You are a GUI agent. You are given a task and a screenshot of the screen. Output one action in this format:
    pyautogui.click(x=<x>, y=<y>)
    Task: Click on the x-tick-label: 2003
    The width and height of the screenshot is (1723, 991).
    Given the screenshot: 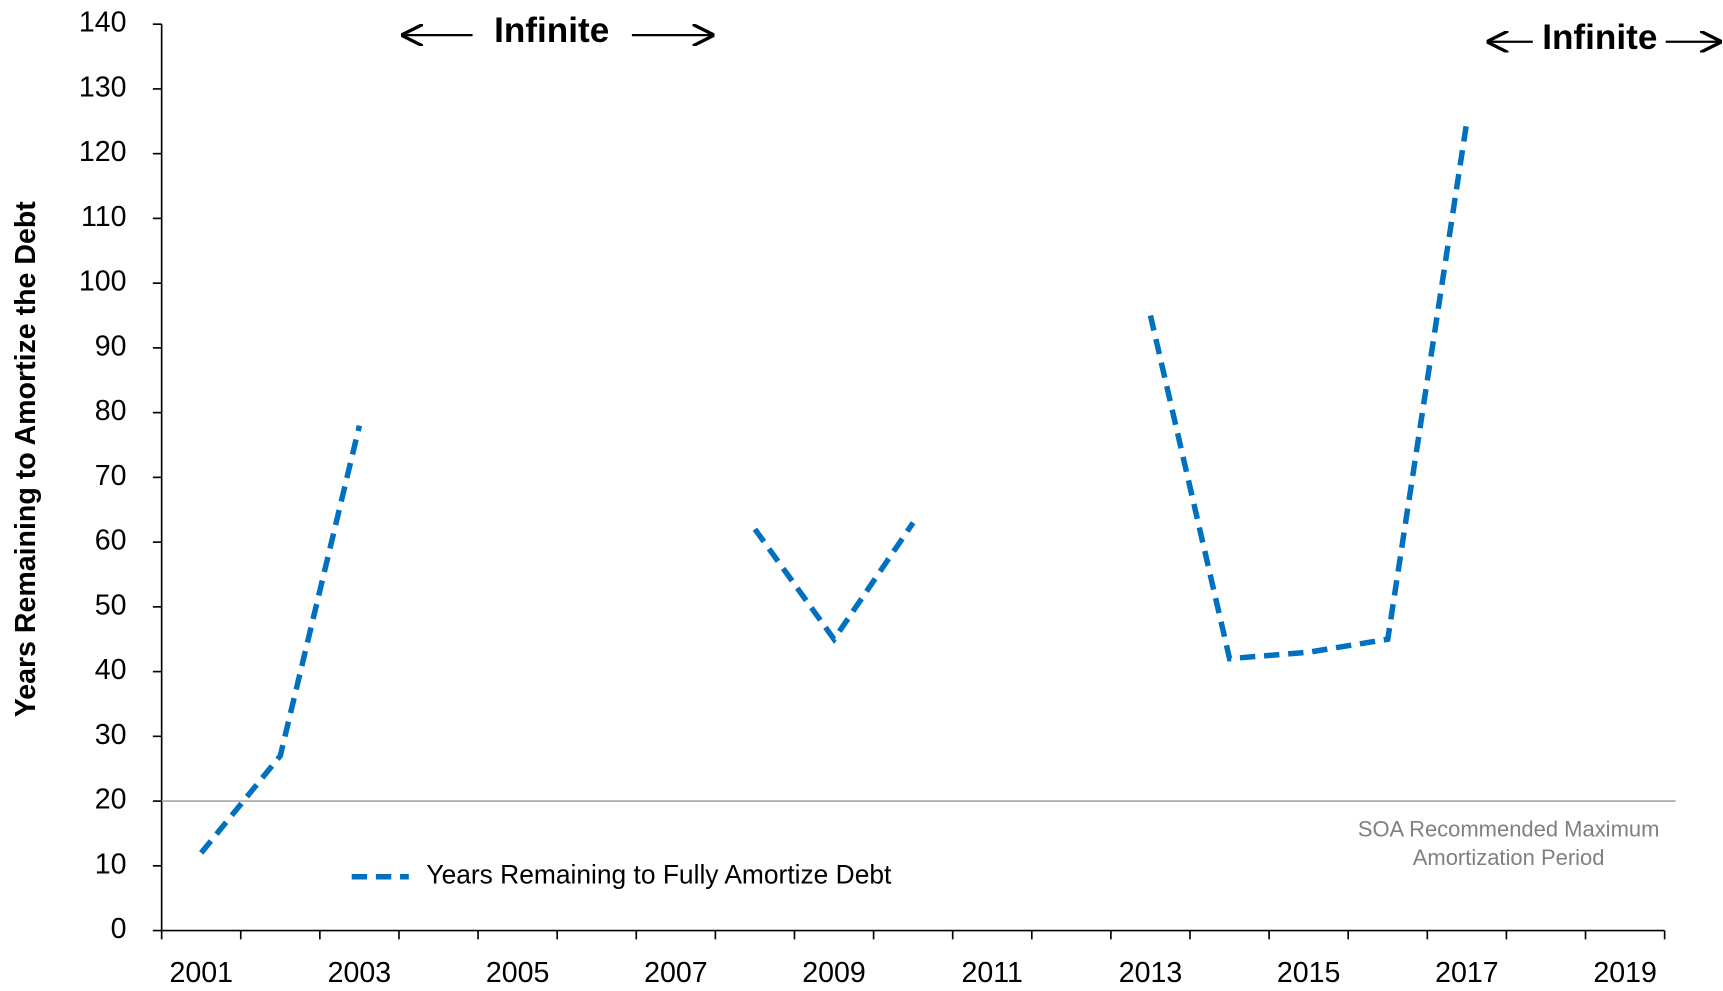 What is the action you would take?
    pyautogui.click(x=360, y=973)
    